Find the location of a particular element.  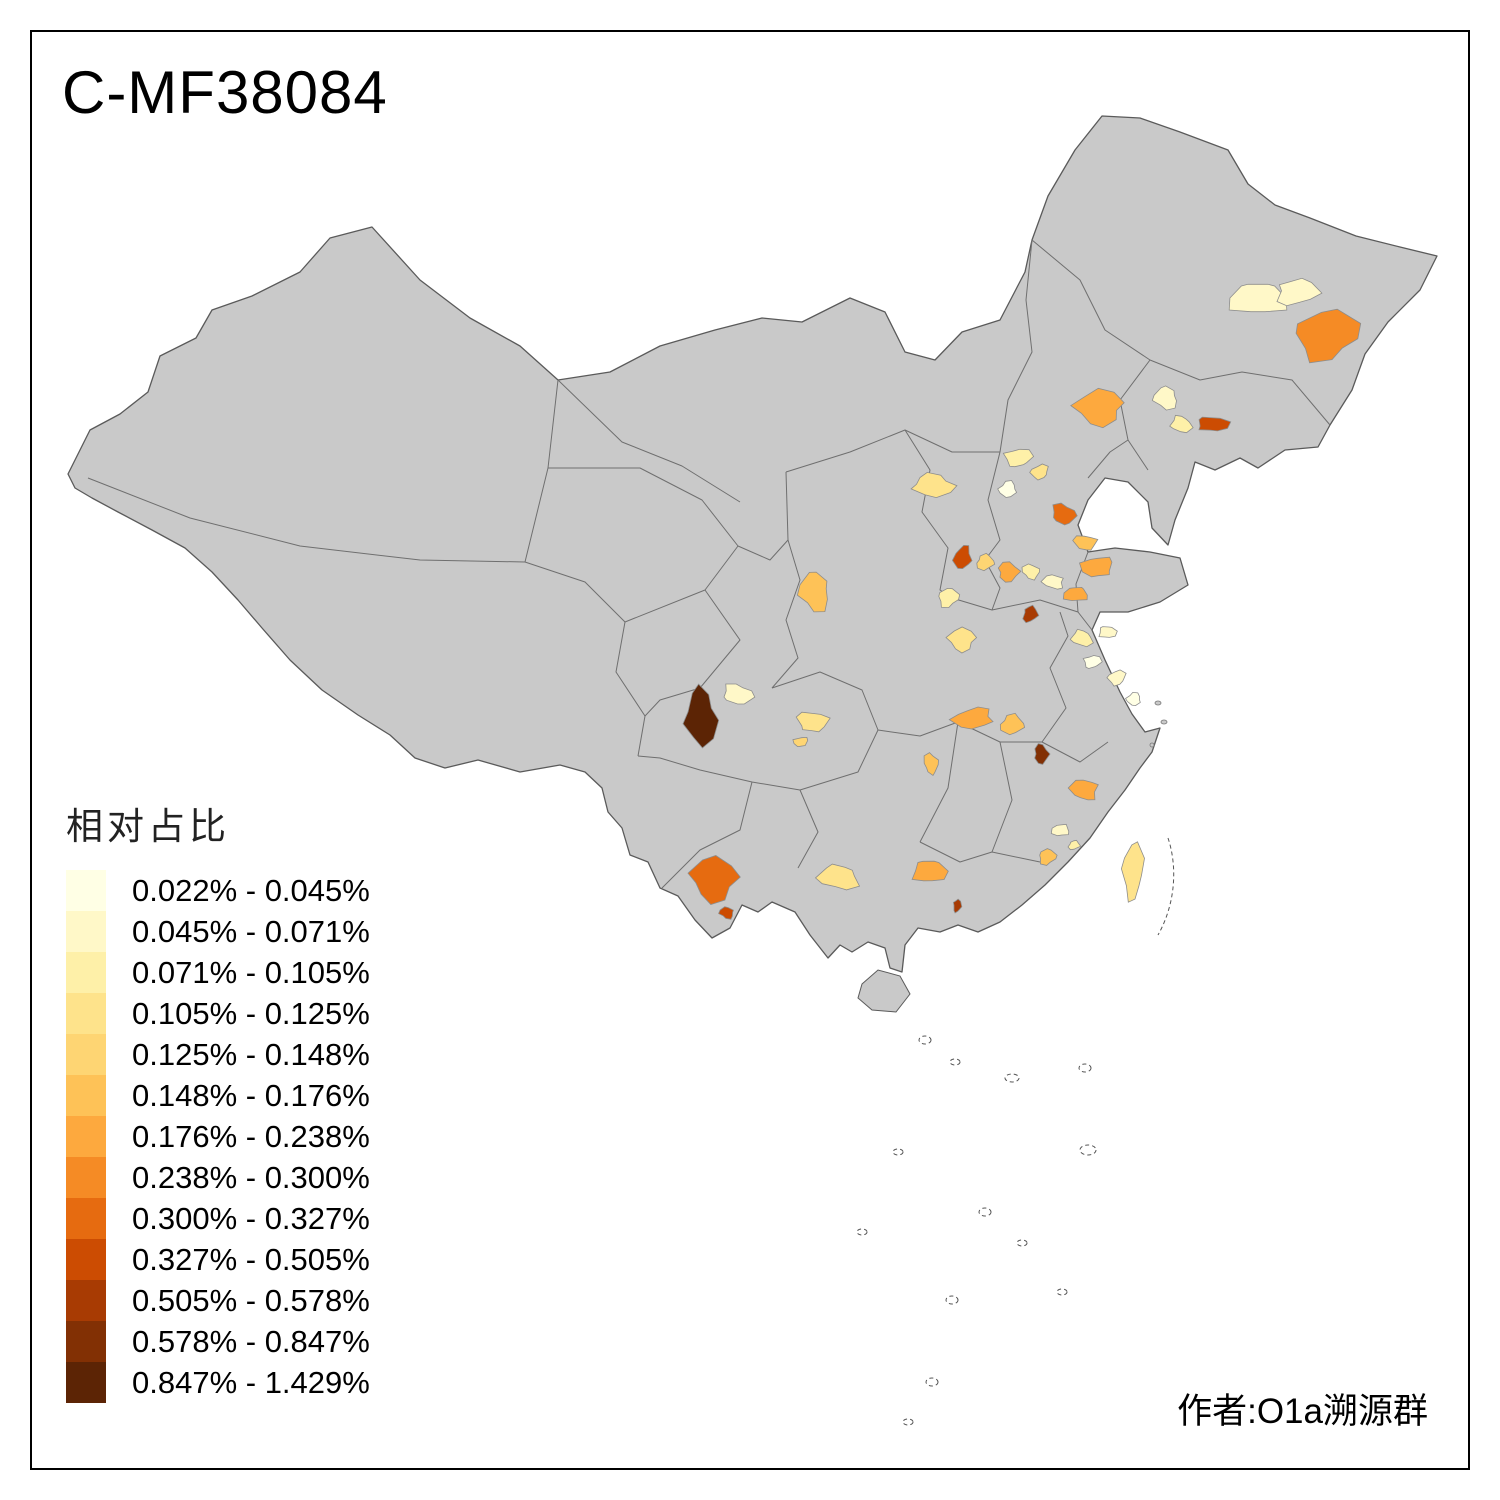

south-china-sea-islets is located at coordinates (1015, 1131).